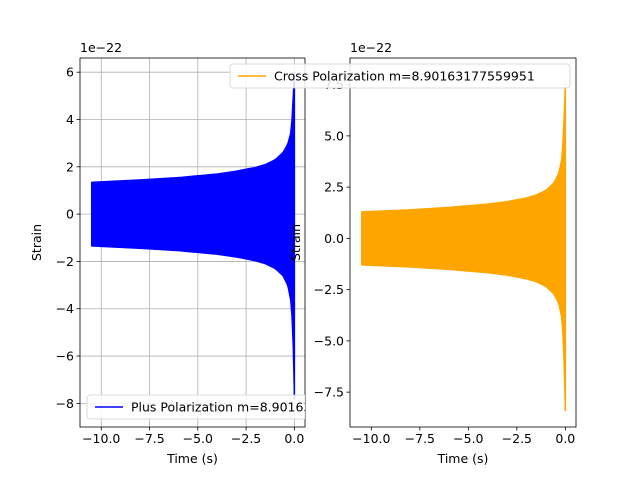 Image resolution: width=640 pixels, height=480 pixels. What do you see at coordinates (329, 392) in the screenshot?
I see `y-tick-label: −7.5` at bounding box center [329, 392].